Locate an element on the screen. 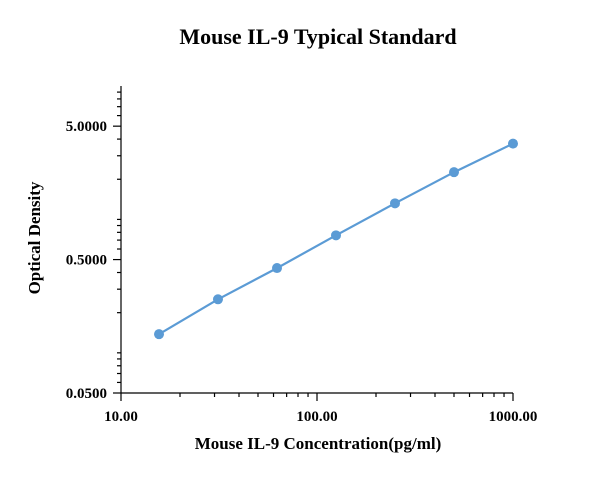  y-axis-title: Optical Density is located at coordinates (34, 237).